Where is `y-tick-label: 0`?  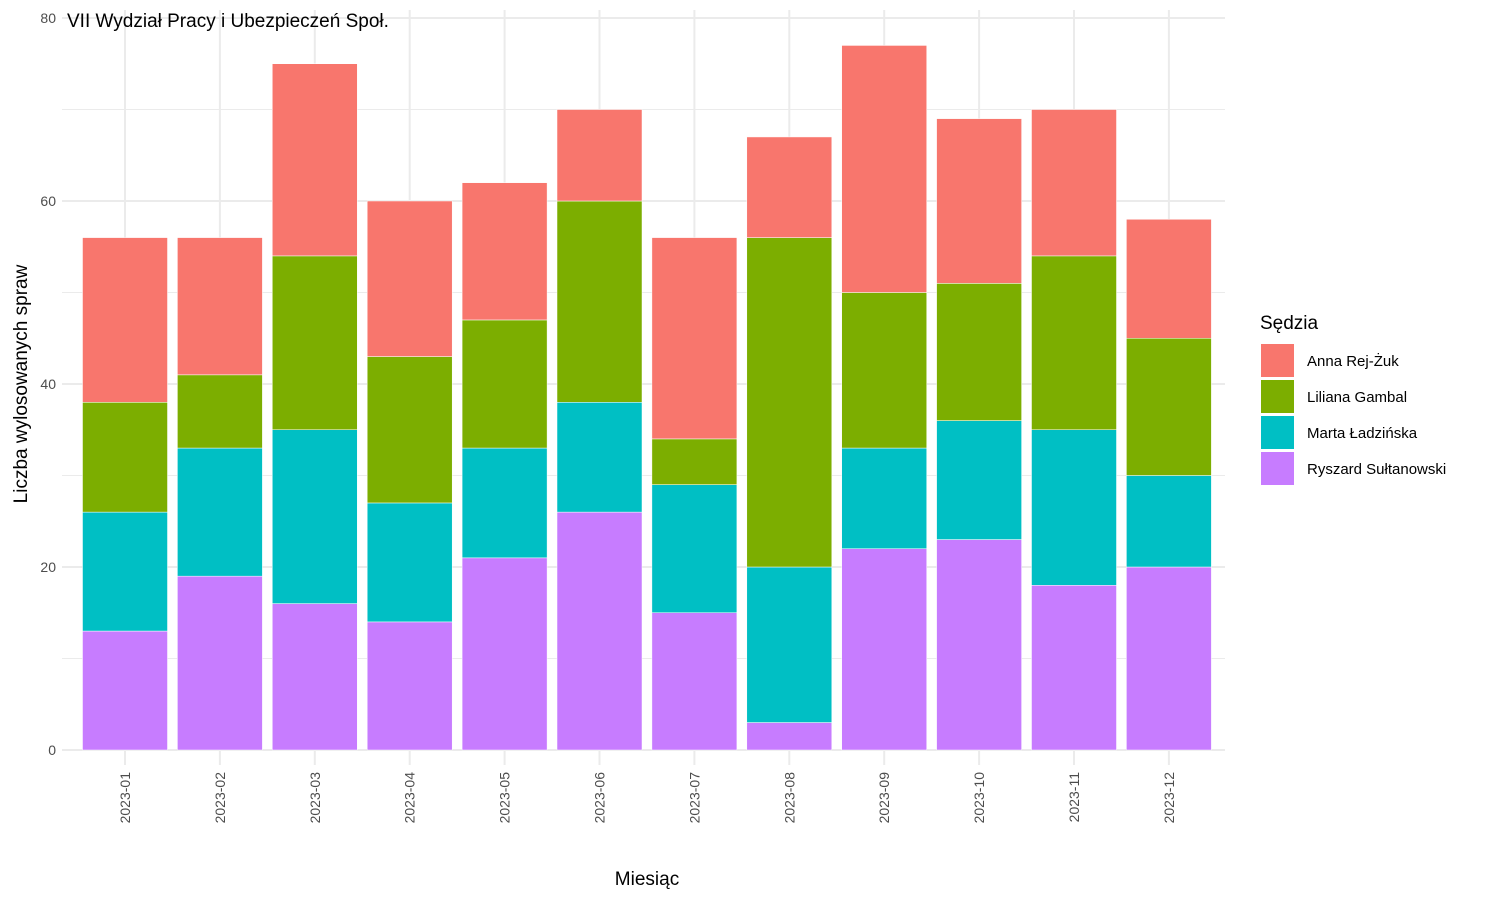 y-tick-label: 0 is located at coordinates (52, 750).